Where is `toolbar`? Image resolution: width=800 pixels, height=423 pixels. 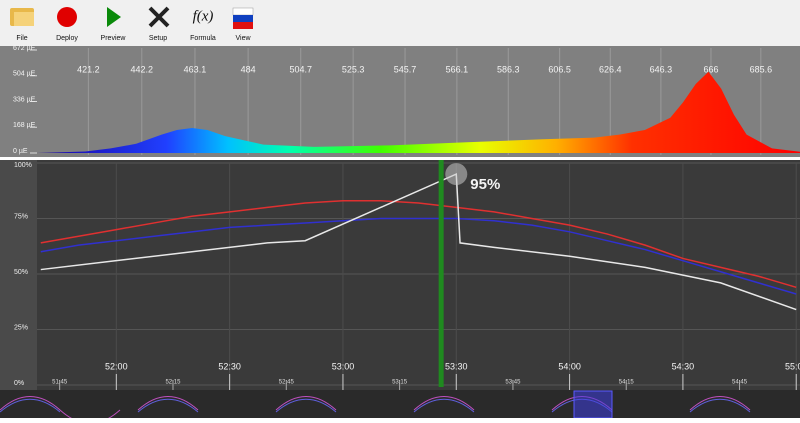 toolbar is located at coordinates (400, 23).